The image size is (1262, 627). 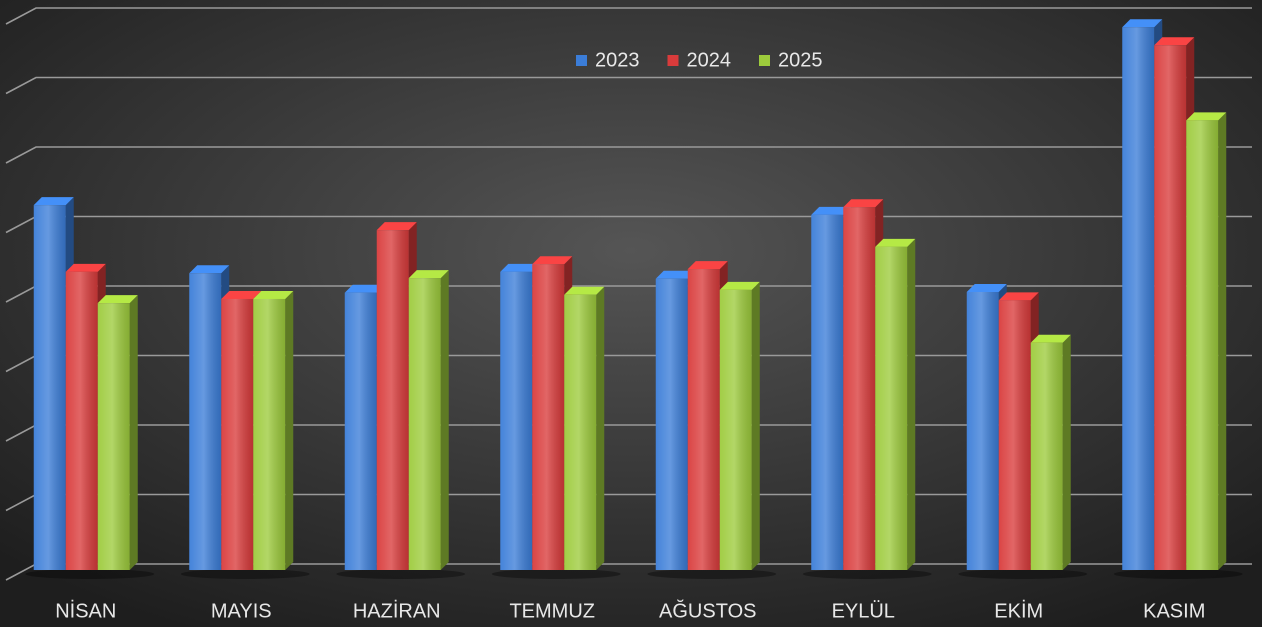 What do you see at coordinates (709, 60) in the screenshot?
I see `legend-label: 2024` at bounding box center [709, 60].